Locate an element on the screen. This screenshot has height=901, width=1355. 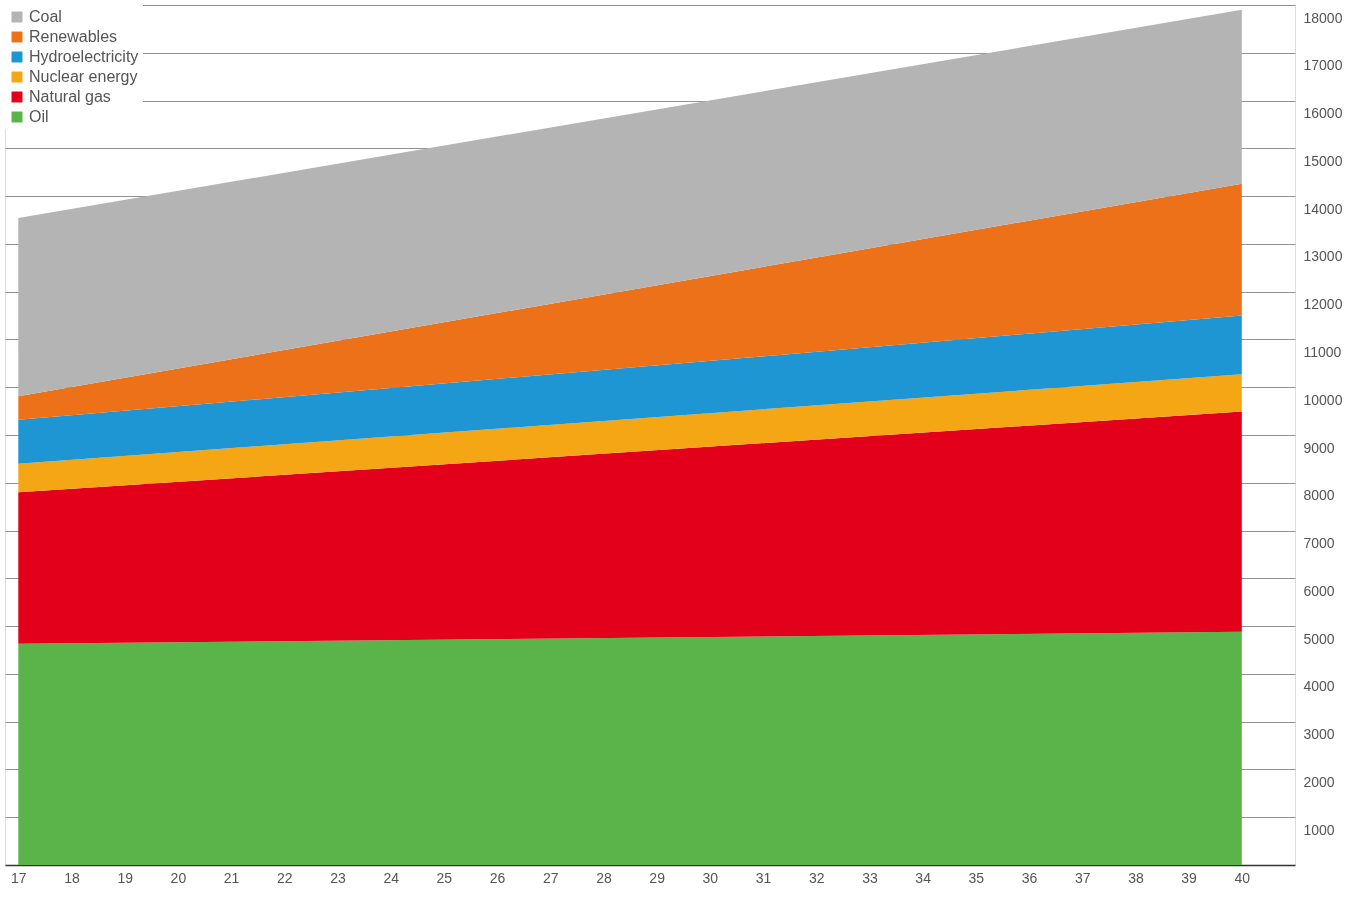
x-tick-label: 33 is located at coordinates (870, 877).